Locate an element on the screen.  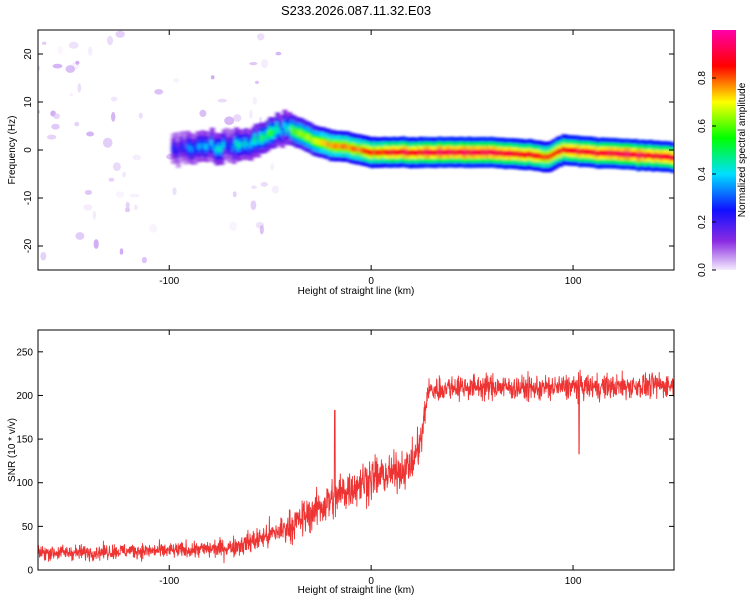
snr-xlabel: Height of straight line (km) is located at coordinates (356, 590).